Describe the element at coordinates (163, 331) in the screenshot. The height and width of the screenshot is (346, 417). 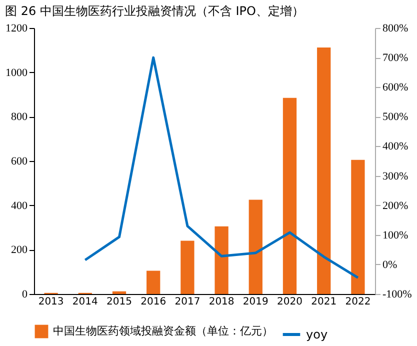
I see `legend-label: 中国生物医药领域投融资金额（单位：亿元）` at that location.